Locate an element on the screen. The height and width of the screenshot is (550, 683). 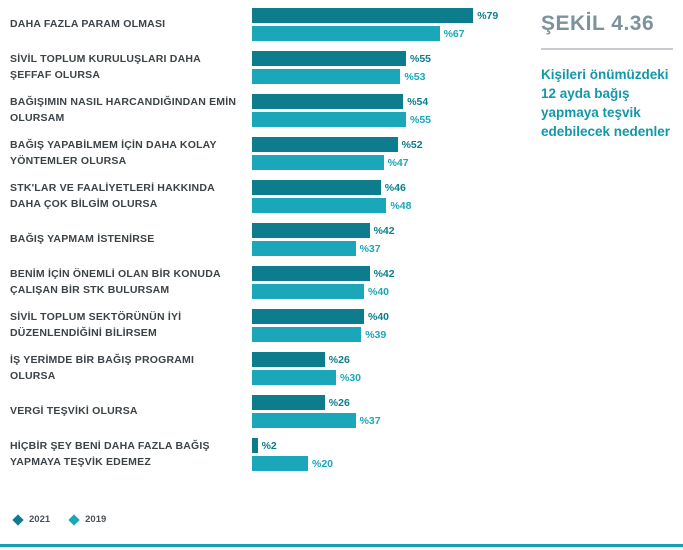
bar-line-2021: %55 is located at coordinates (391, 58).